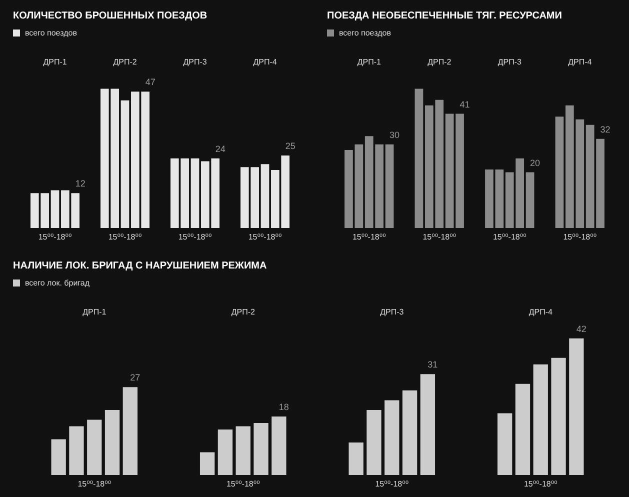 The image size is (629, 497). What do you see at coordinates (80, 183) in the screenshot?
I see `data-label: 12` at bounding box center [80, 183].